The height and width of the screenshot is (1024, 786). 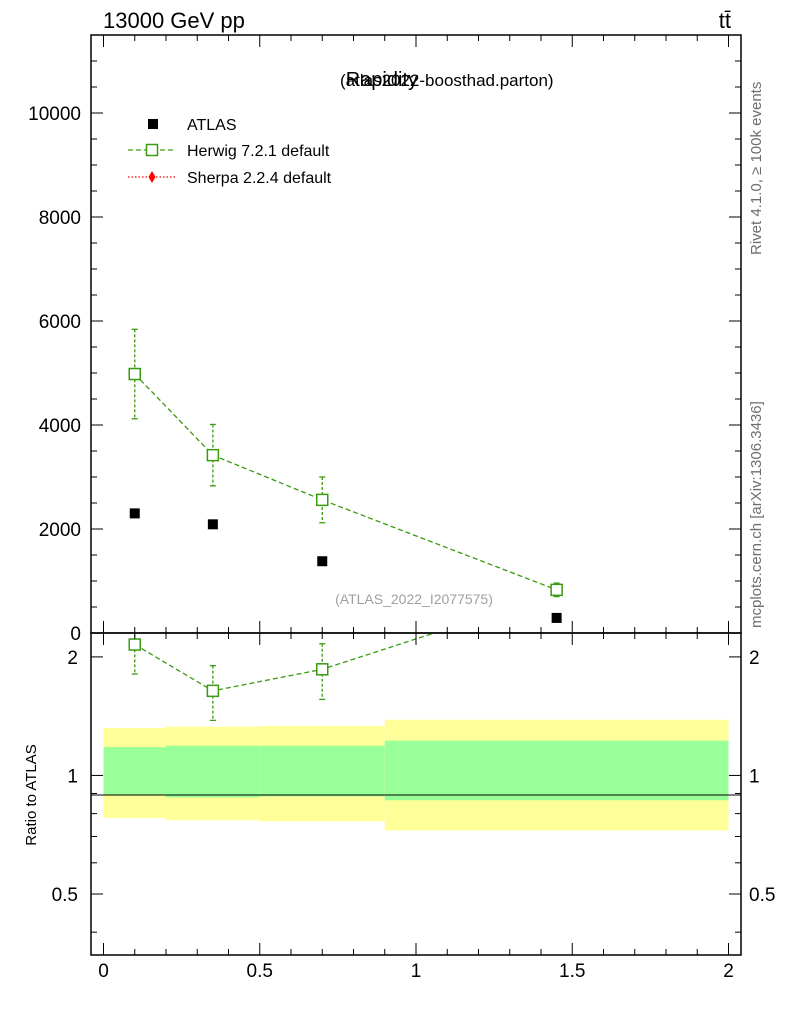 What do you see at coordinates (152, 177) in the screenshot?
I see `legend-sherpa-marker` at bounding box center [152, 177].